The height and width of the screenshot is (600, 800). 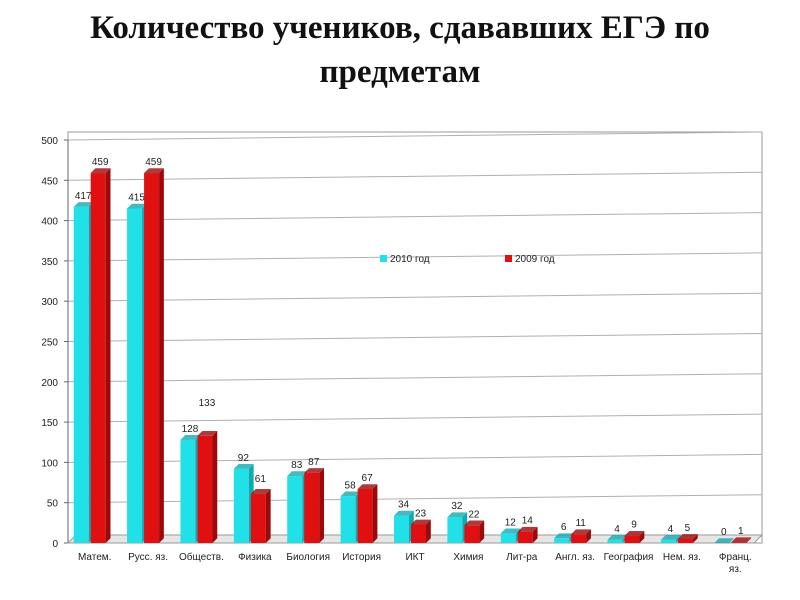 I want to click on x-tick-label: География, so click(x=629, y=557).